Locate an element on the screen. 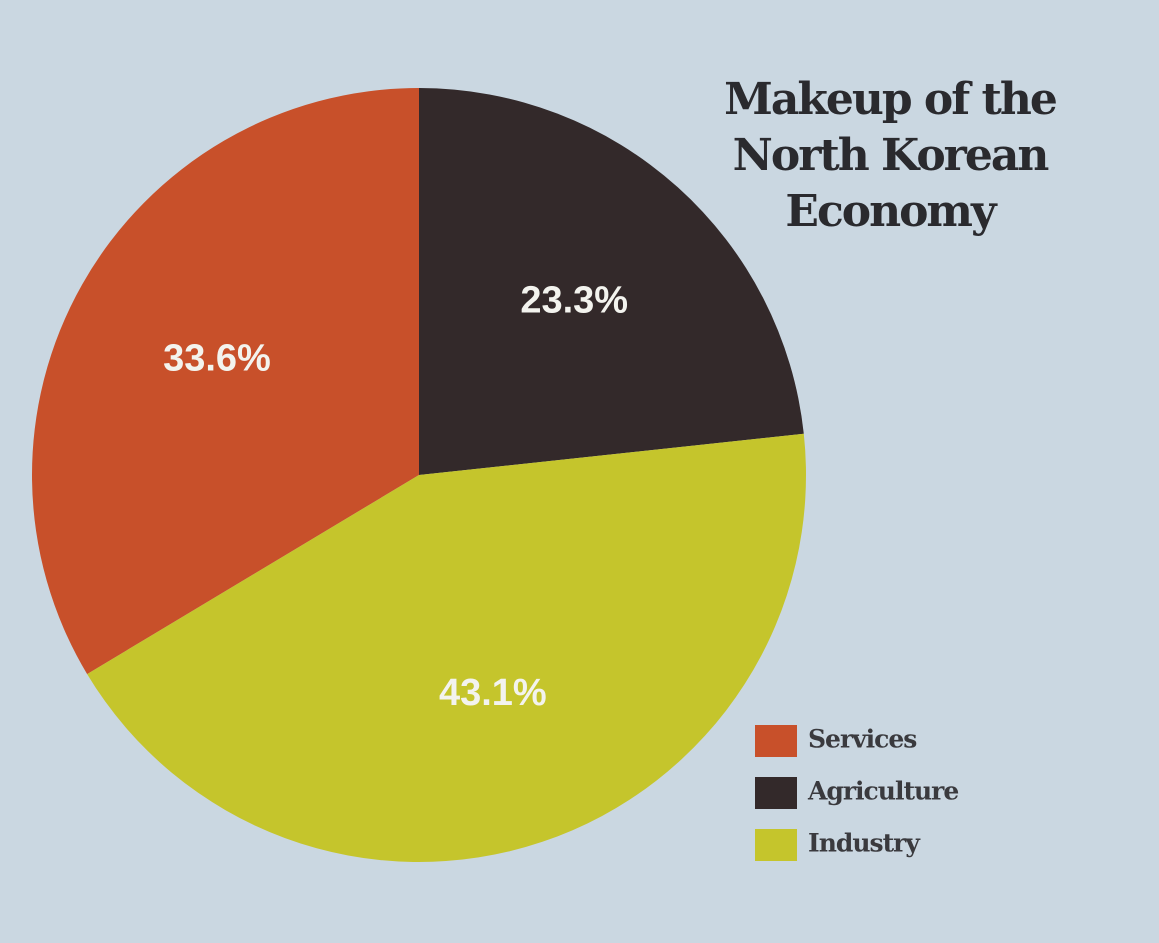 The image size is (1159, 943). slice-label: 33.6% is located at coordinates (217, 359).